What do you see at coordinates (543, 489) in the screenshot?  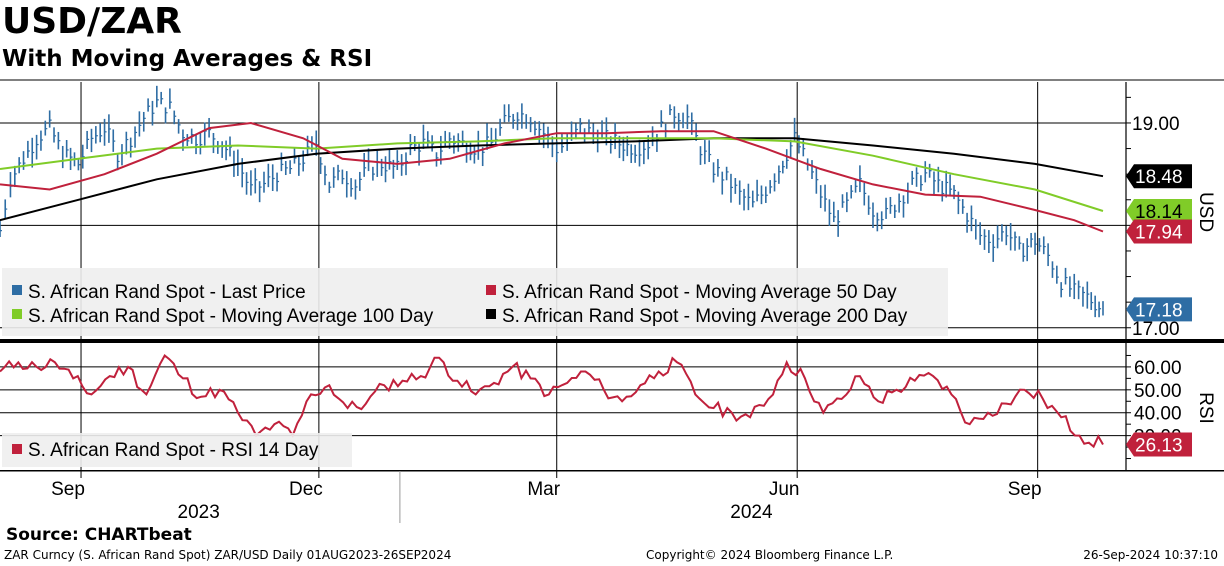 I see `x-tick-label: Mar` at bounding box center [543, 489].